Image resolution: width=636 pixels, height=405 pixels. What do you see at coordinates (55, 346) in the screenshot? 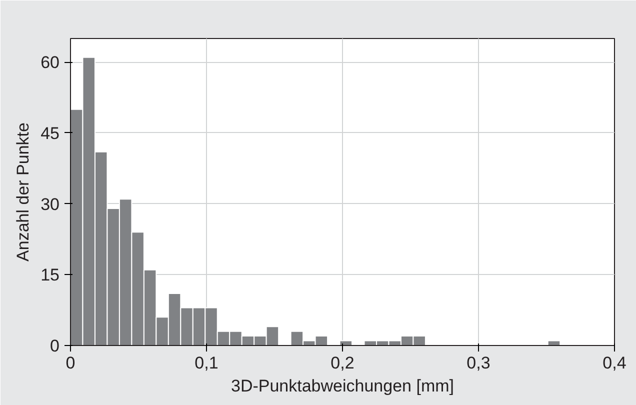
I see `y-tick-label: 0` at bounding box center [55, 346].